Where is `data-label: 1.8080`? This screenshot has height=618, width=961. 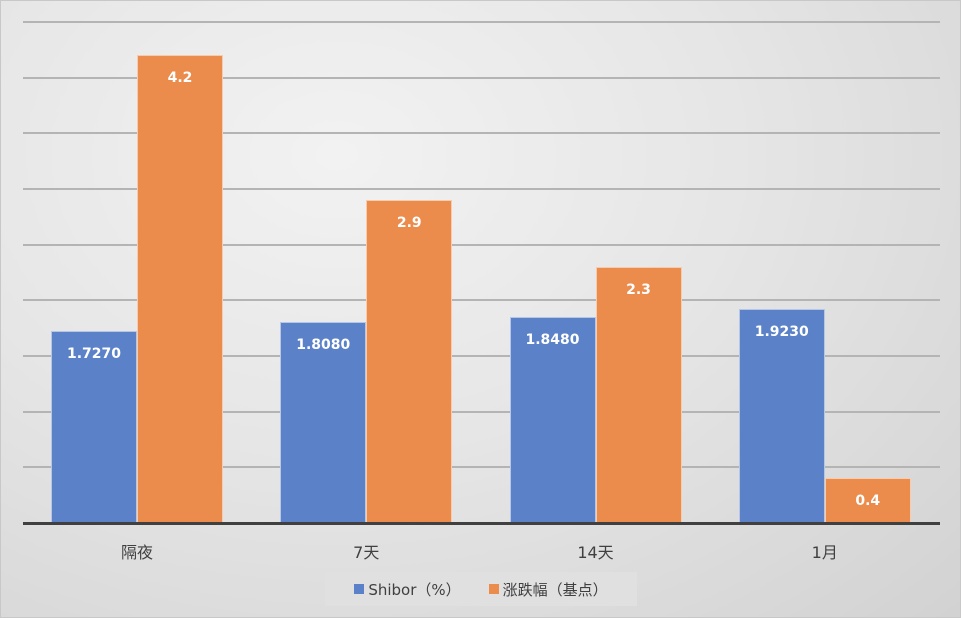 data-label: 1.8080 is located at coordinates (323, 344).